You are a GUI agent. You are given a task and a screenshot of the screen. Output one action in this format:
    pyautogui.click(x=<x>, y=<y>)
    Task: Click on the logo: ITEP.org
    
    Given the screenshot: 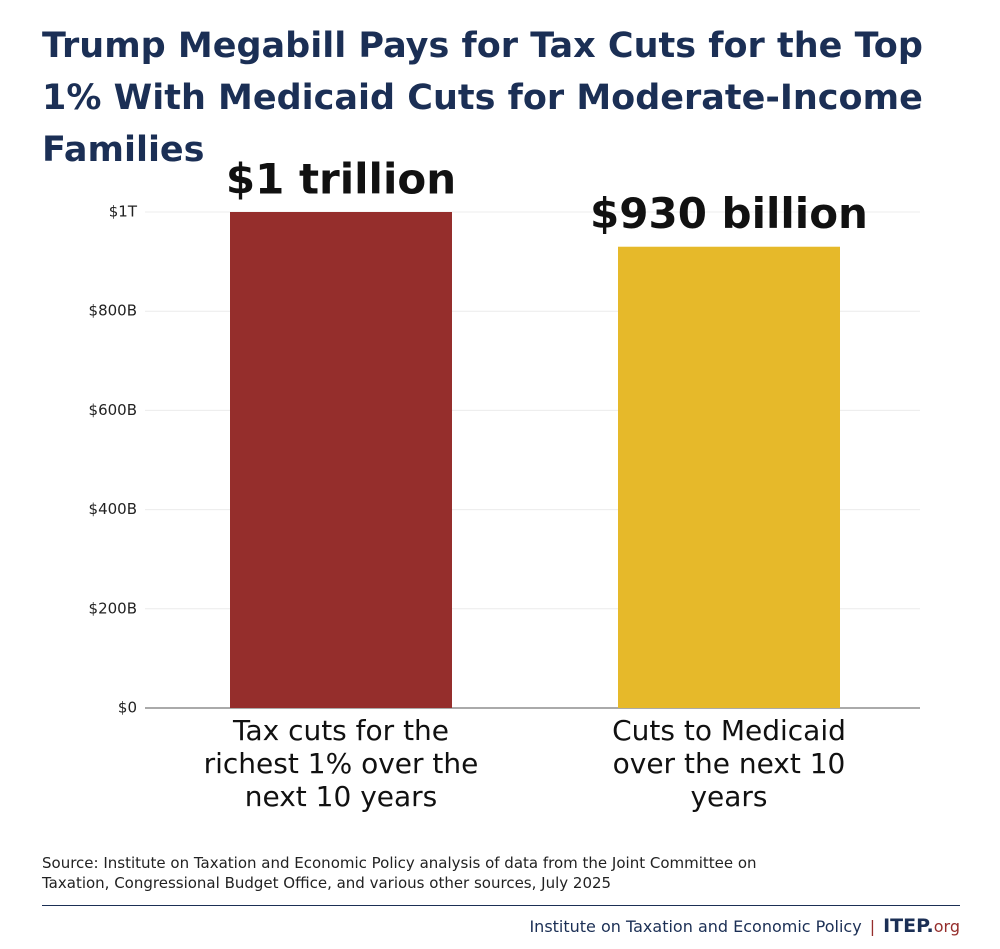 What is the action you would take?
    pyautogui.click(x=921, y=926)
    